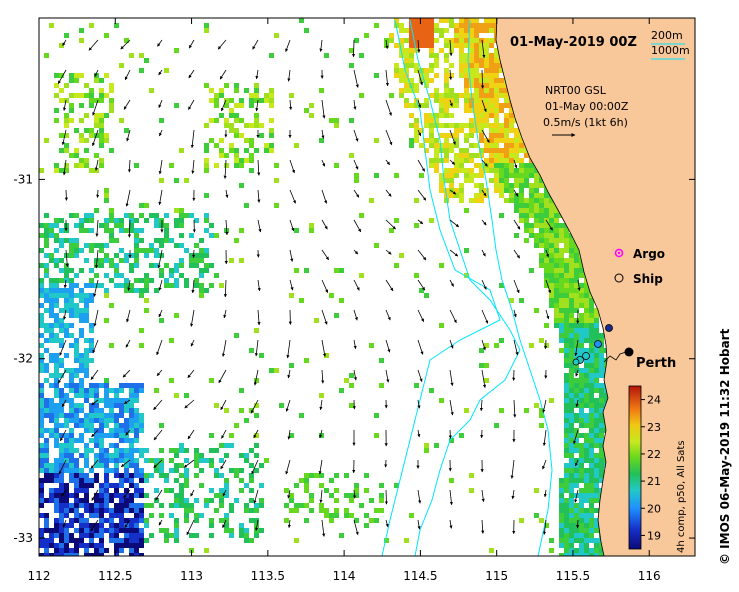 This screenshot has height=592, width=739. What do you see at coordinates (420, 576) in the screenshot?
I see `x-tick-label: 114.5` at bounding box center [420, 576].